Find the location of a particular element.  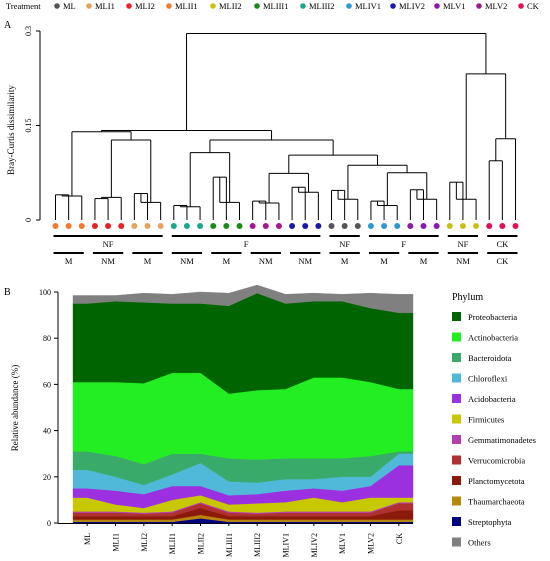

legend-label-mliv1: MLIV1 is located at coordinates (368, 6).